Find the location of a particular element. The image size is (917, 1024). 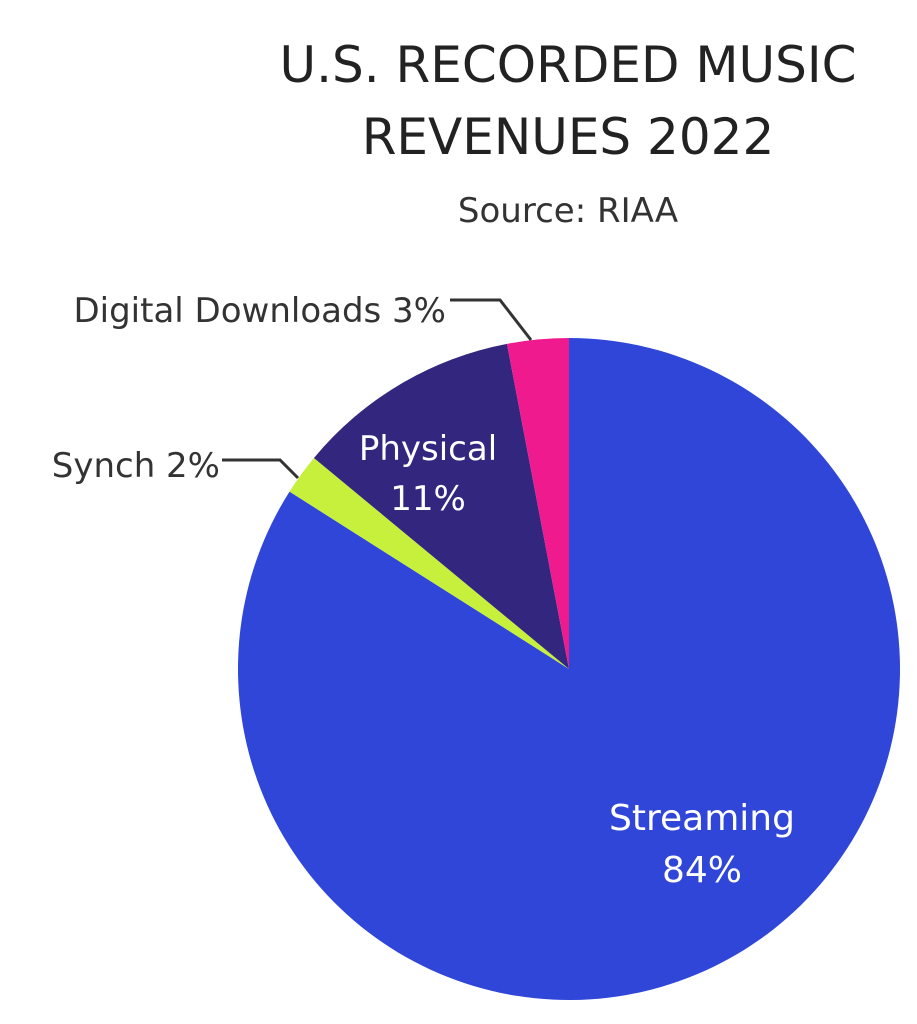

label-physical: Physical is located at coordinates (428, 449).